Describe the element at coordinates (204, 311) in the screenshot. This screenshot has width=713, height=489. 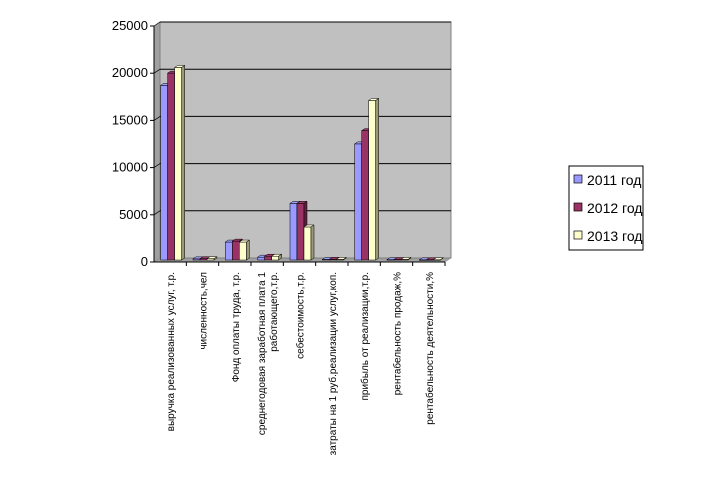
I see `x-tick-label: численность,чел` at that location.